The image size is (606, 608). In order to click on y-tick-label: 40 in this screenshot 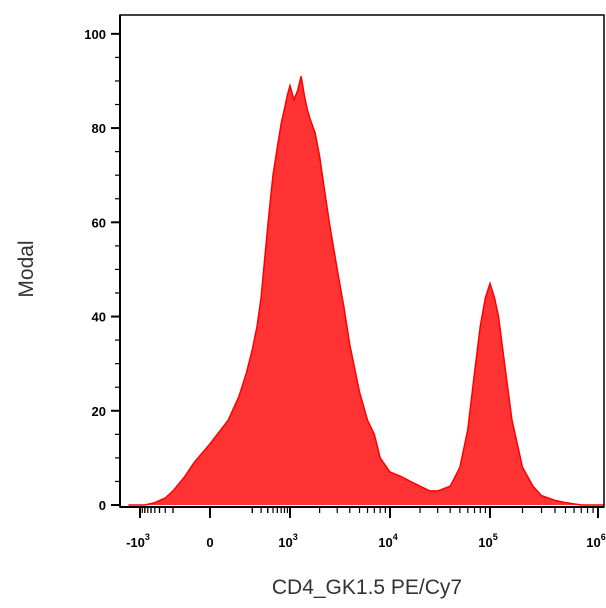, I will do `click(99, 317)`.